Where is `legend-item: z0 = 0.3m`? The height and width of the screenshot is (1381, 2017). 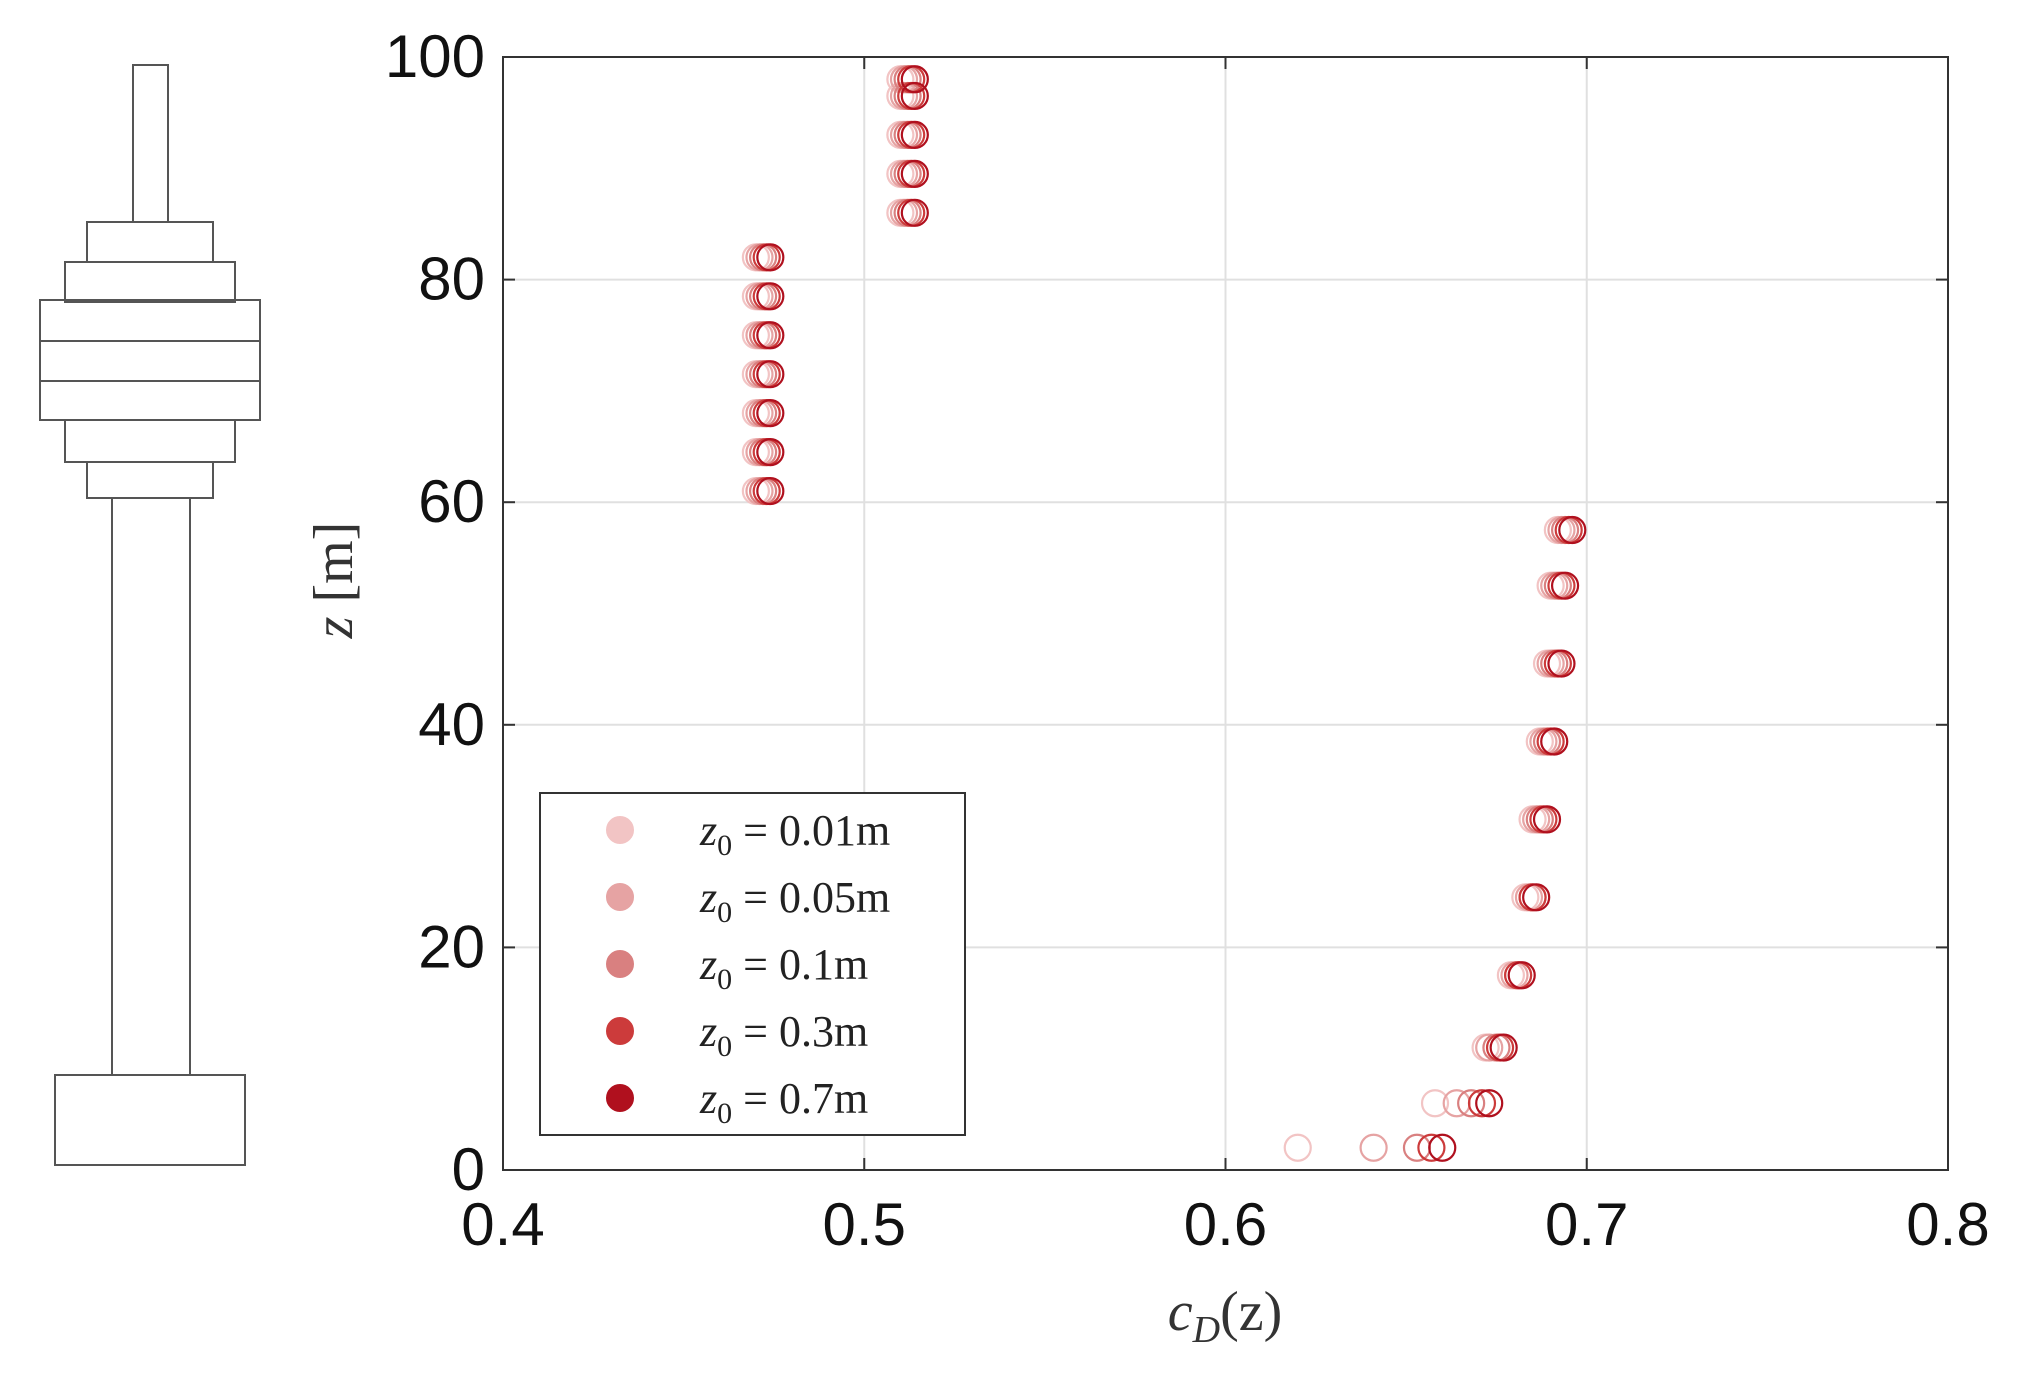
legend-item: z0 = 0.3m is located at coordinates (737, 1035).